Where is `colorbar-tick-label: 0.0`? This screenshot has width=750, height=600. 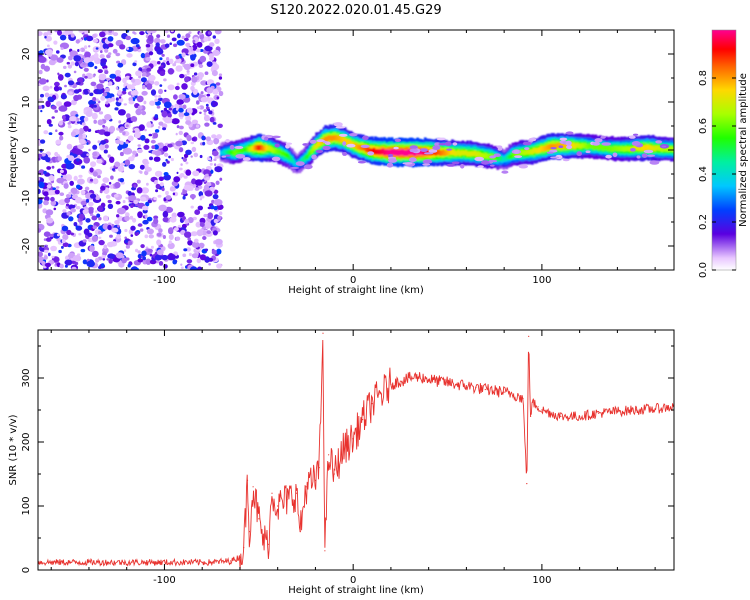 colorbar-tick-label: 0.0 is located at coordinates (703, 270).